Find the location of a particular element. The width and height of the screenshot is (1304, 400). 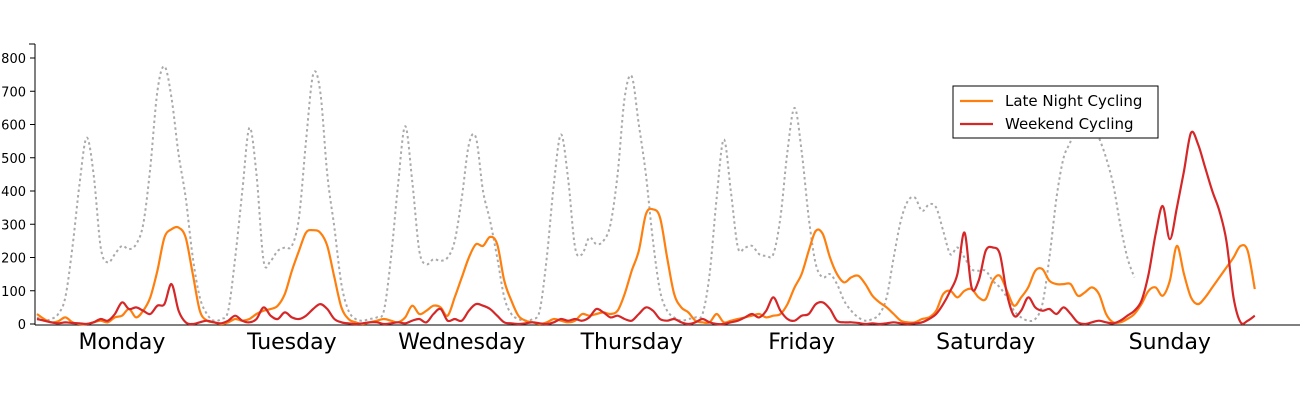

x-tick-label: Wednesday is located at coordinates (461, 342).